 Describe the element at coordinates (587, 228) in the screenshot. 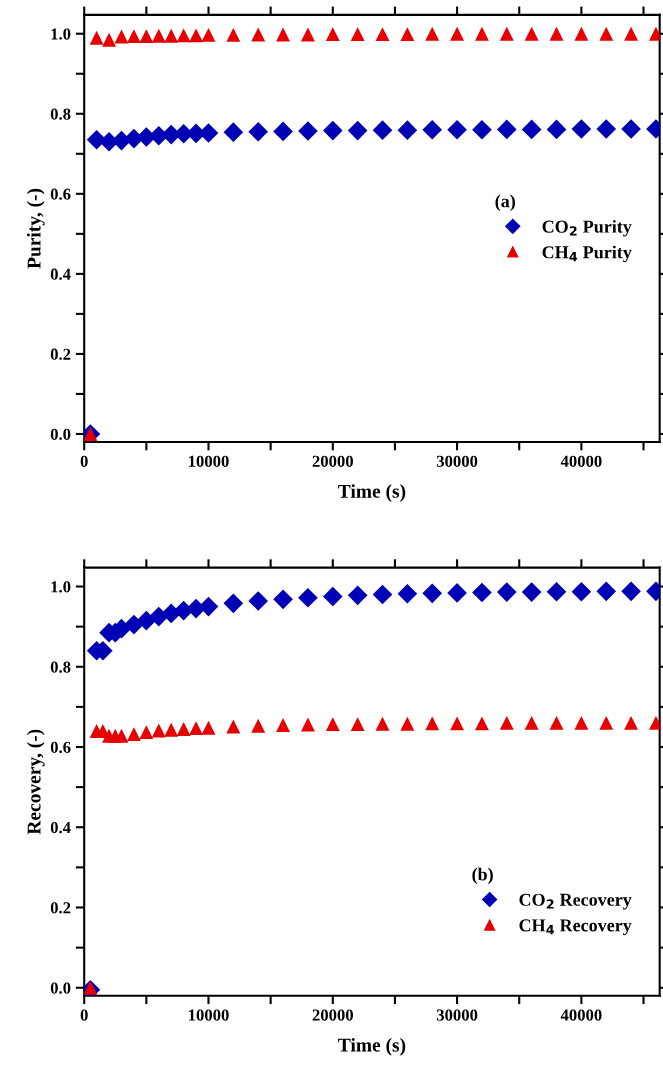

I see `legend-label: CO$_{2}$ Purity` at that location.